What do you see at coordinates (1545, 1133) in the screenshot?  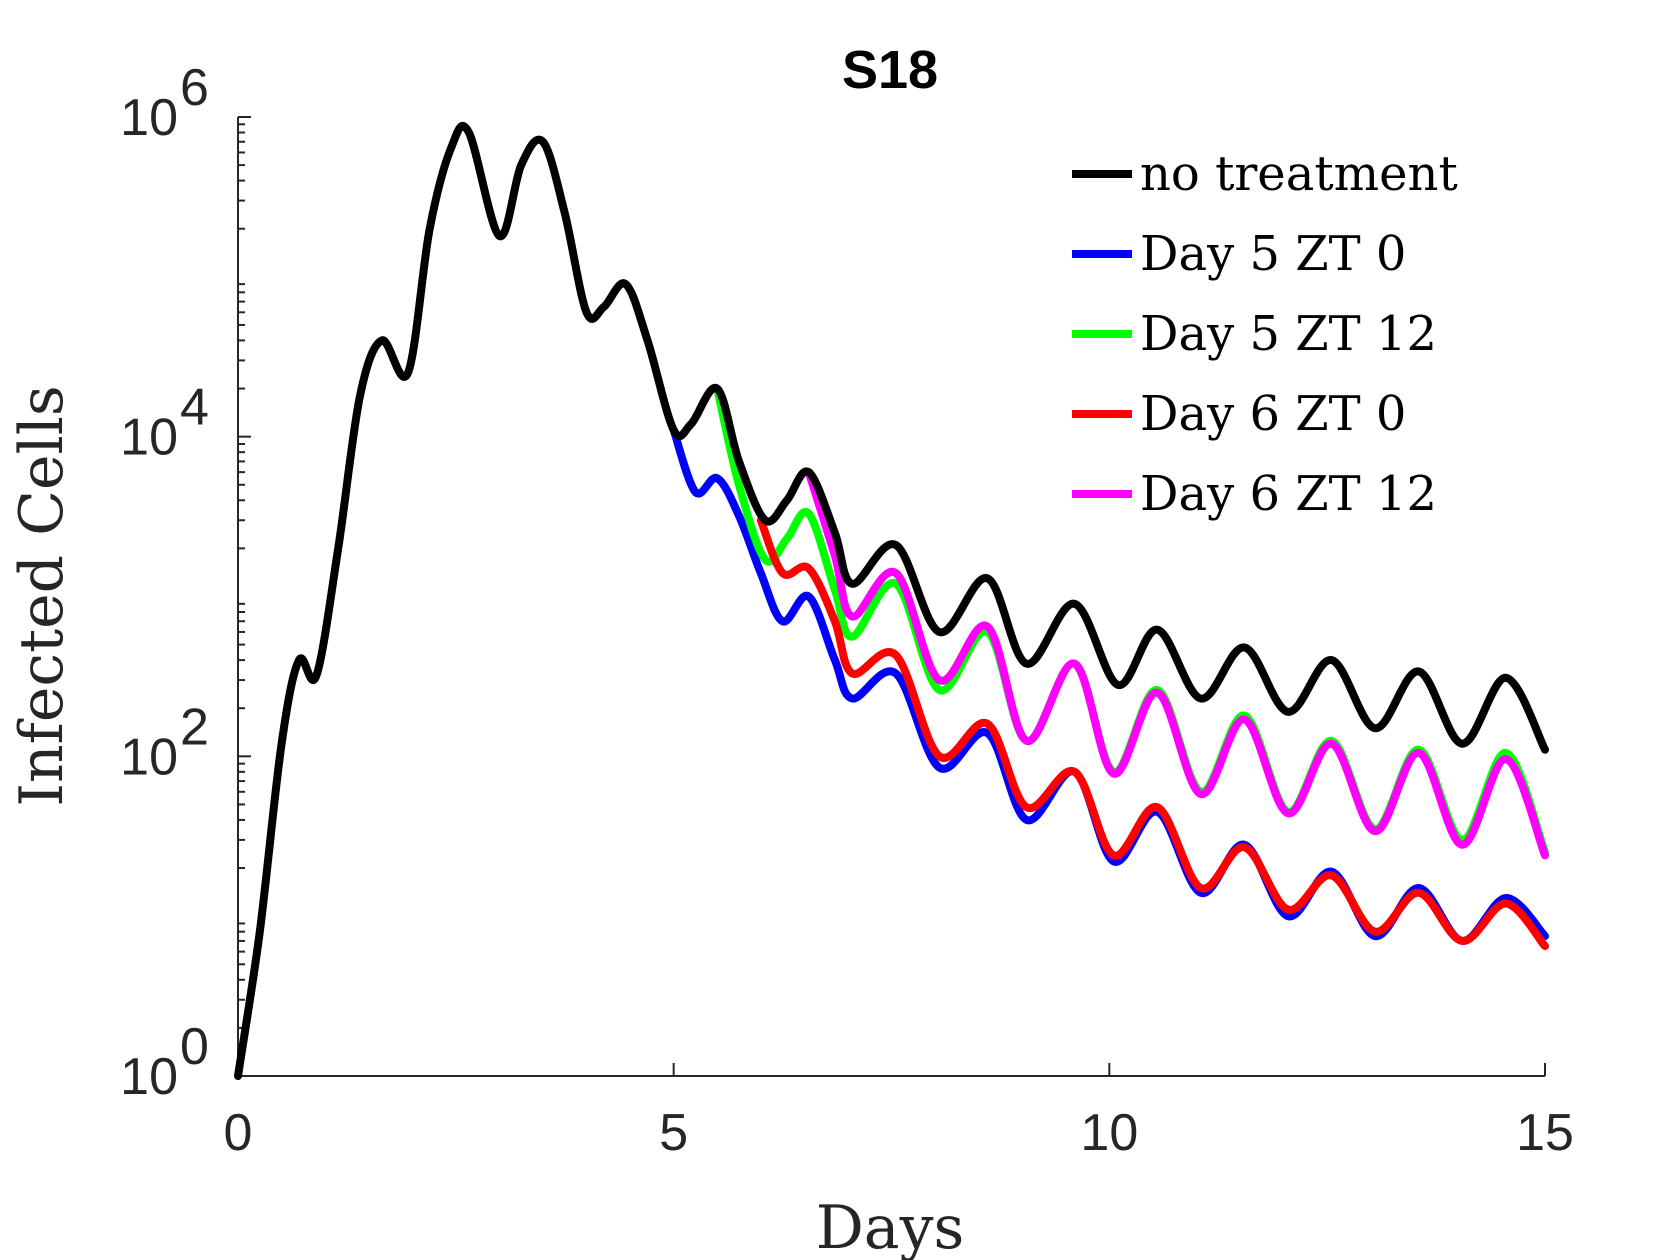 I see `x-tick-label: 15` at bounding box center [1545, 1133].